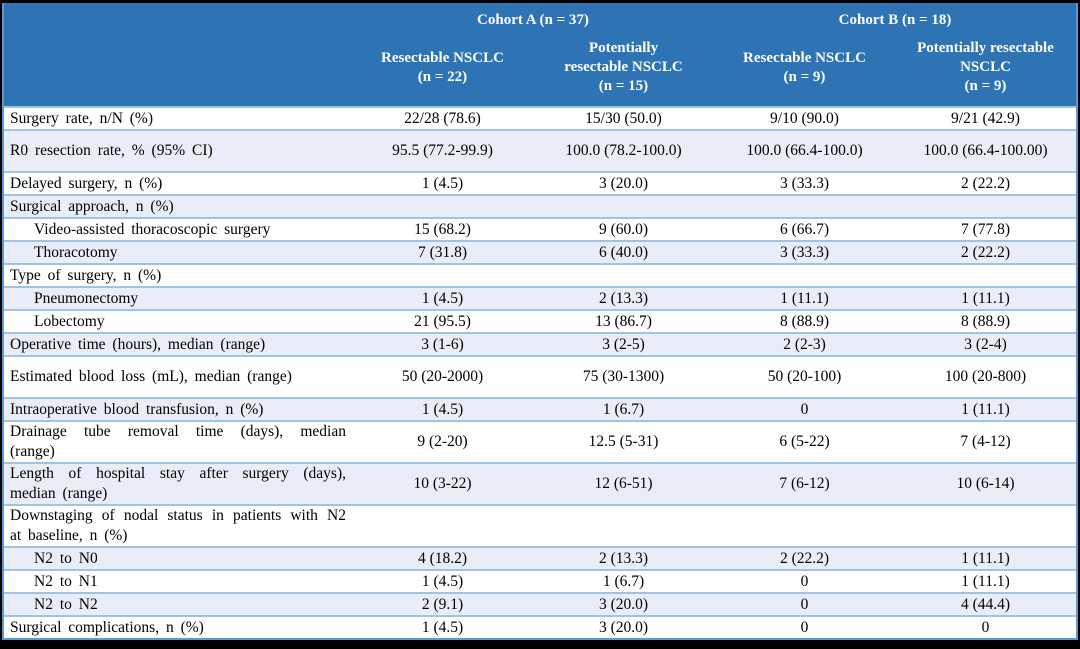 The height and width of the screenshot is (649, 1080). Describe the element at coordinates (623, 252) in the screenshot. I see `cell-value: 6 (40.0)` at that location.